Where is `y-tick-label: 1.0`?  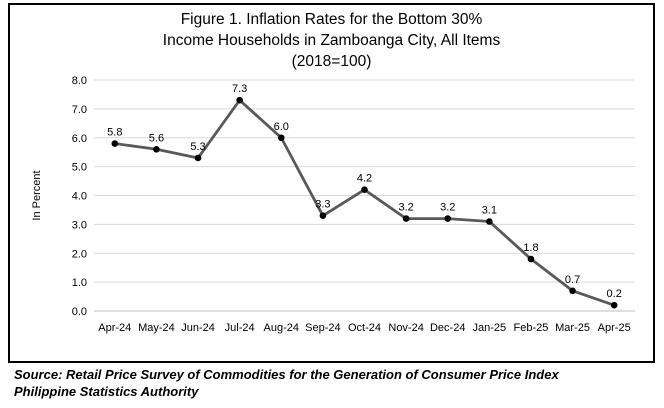 y-tick-label: 1.0 is located at coordinates (79, 283).